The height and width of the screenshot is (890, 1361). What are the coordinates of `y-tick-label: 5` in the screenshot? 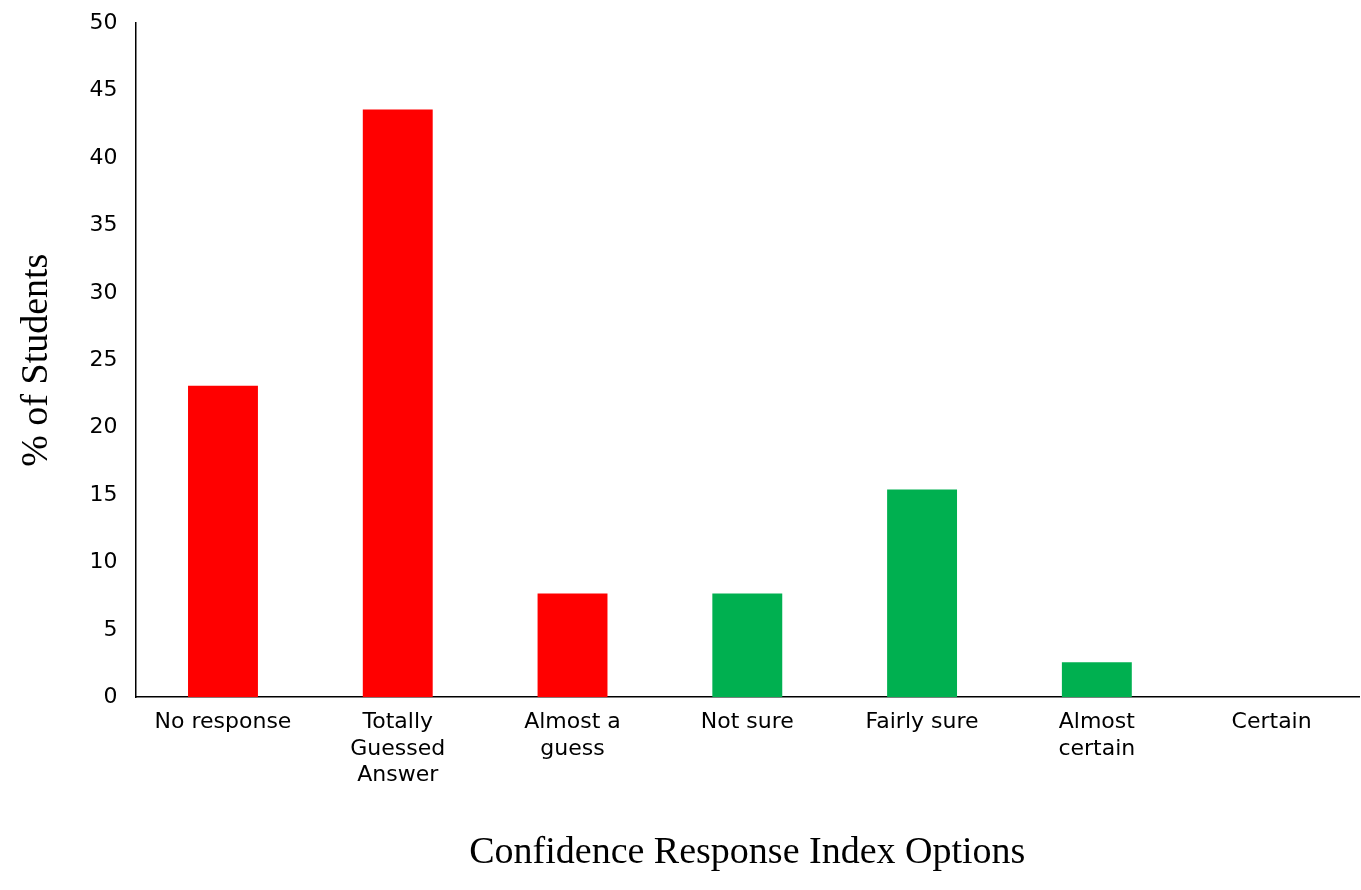 It's located at (110, 628).